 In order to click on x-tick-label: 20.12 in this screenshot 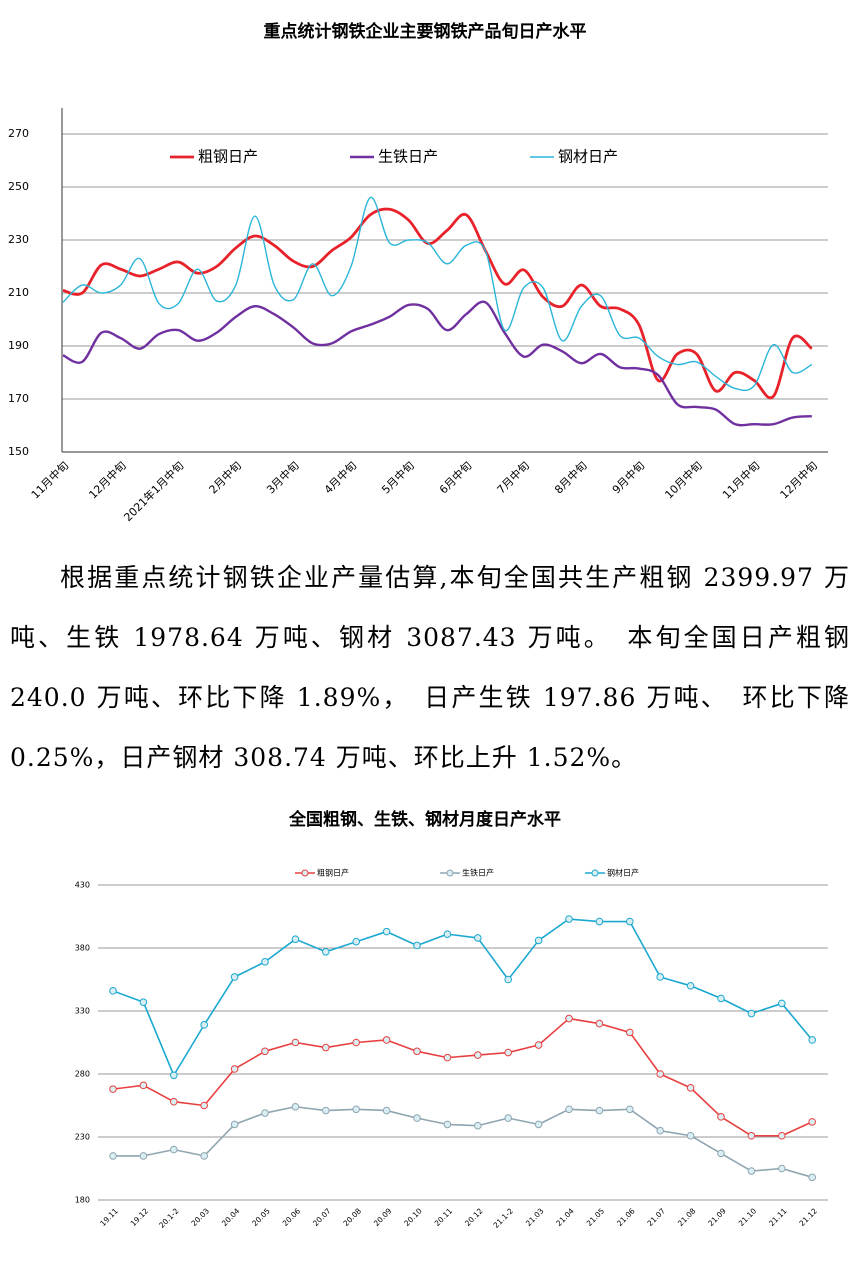, I will do `click(474, 1217)`.